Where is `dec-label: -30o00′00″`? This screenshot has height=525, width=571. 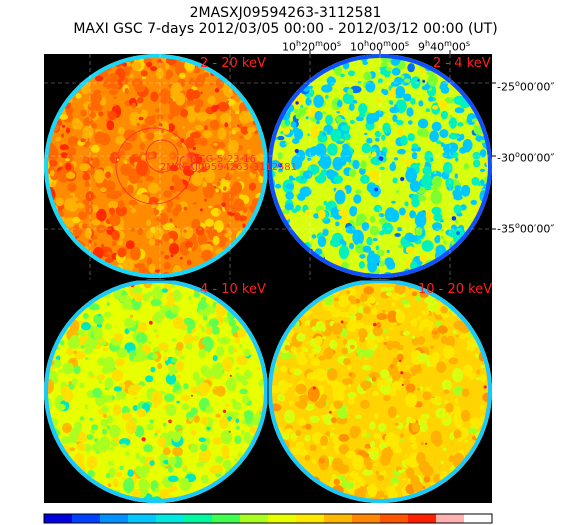
dec-label: -30o00′00″ is located at coordinates (526, 157).